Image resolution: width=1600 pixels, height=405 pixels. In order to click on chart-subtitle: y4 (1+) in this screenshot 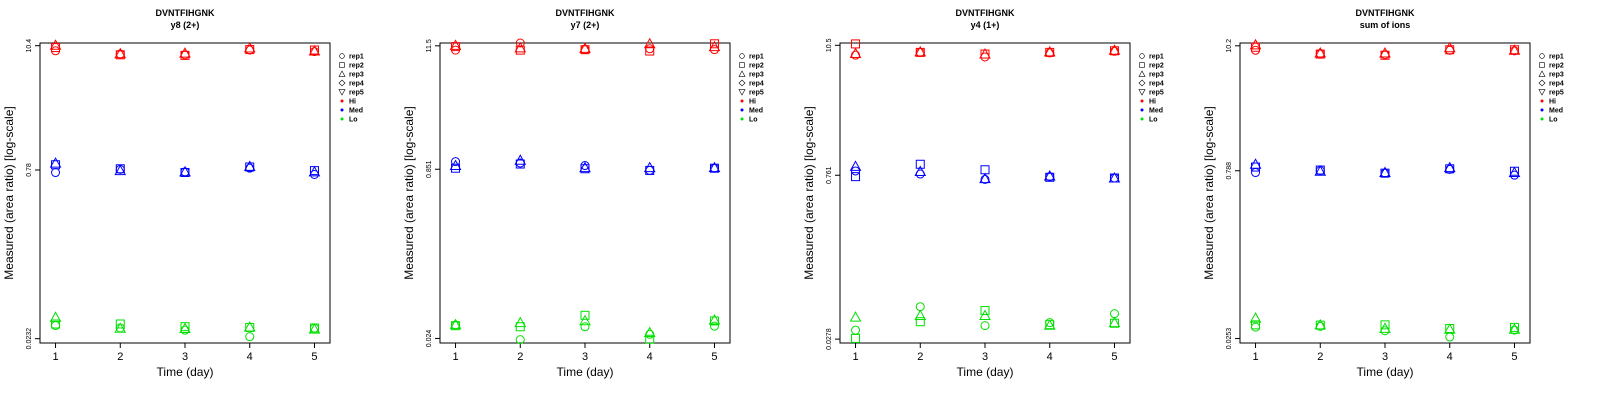, I will do `click(985, 25)`.